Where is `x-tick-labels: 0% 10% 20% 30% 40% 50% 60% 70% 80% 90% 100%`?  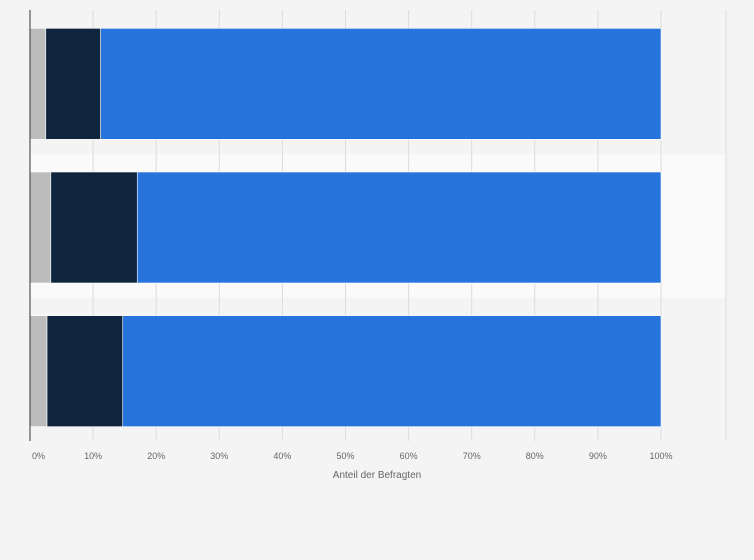
x-tick-labels: 0% 10% 20% 30% 40% 50% 60% 70% 80% 90% 100% is located at coordinates (352, 456).